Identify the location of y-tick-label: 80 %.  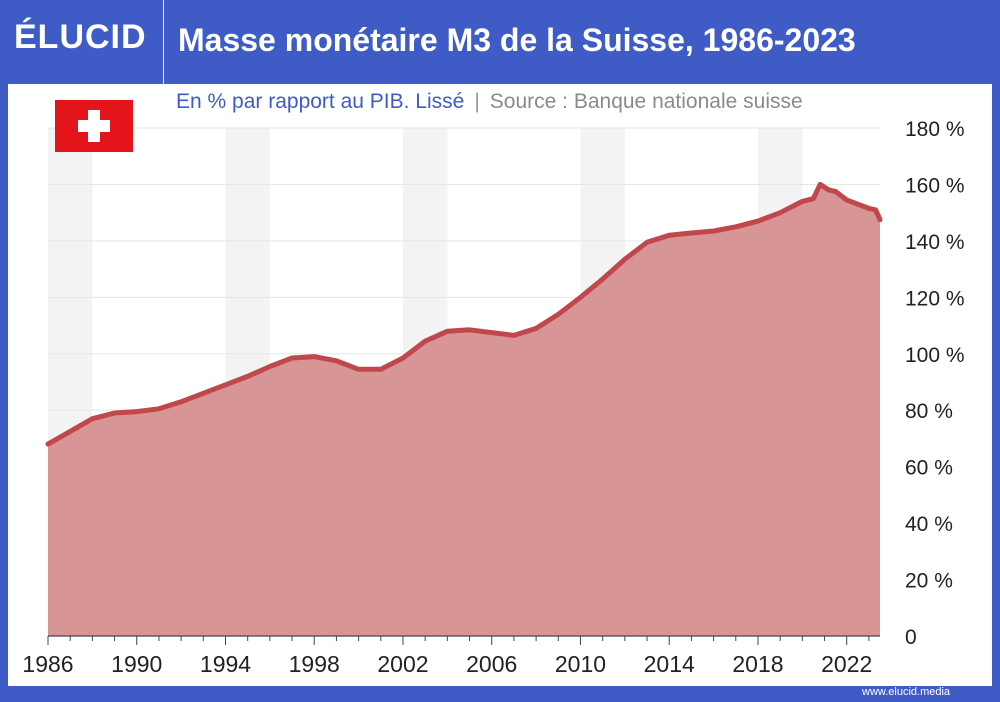
(929, 411).